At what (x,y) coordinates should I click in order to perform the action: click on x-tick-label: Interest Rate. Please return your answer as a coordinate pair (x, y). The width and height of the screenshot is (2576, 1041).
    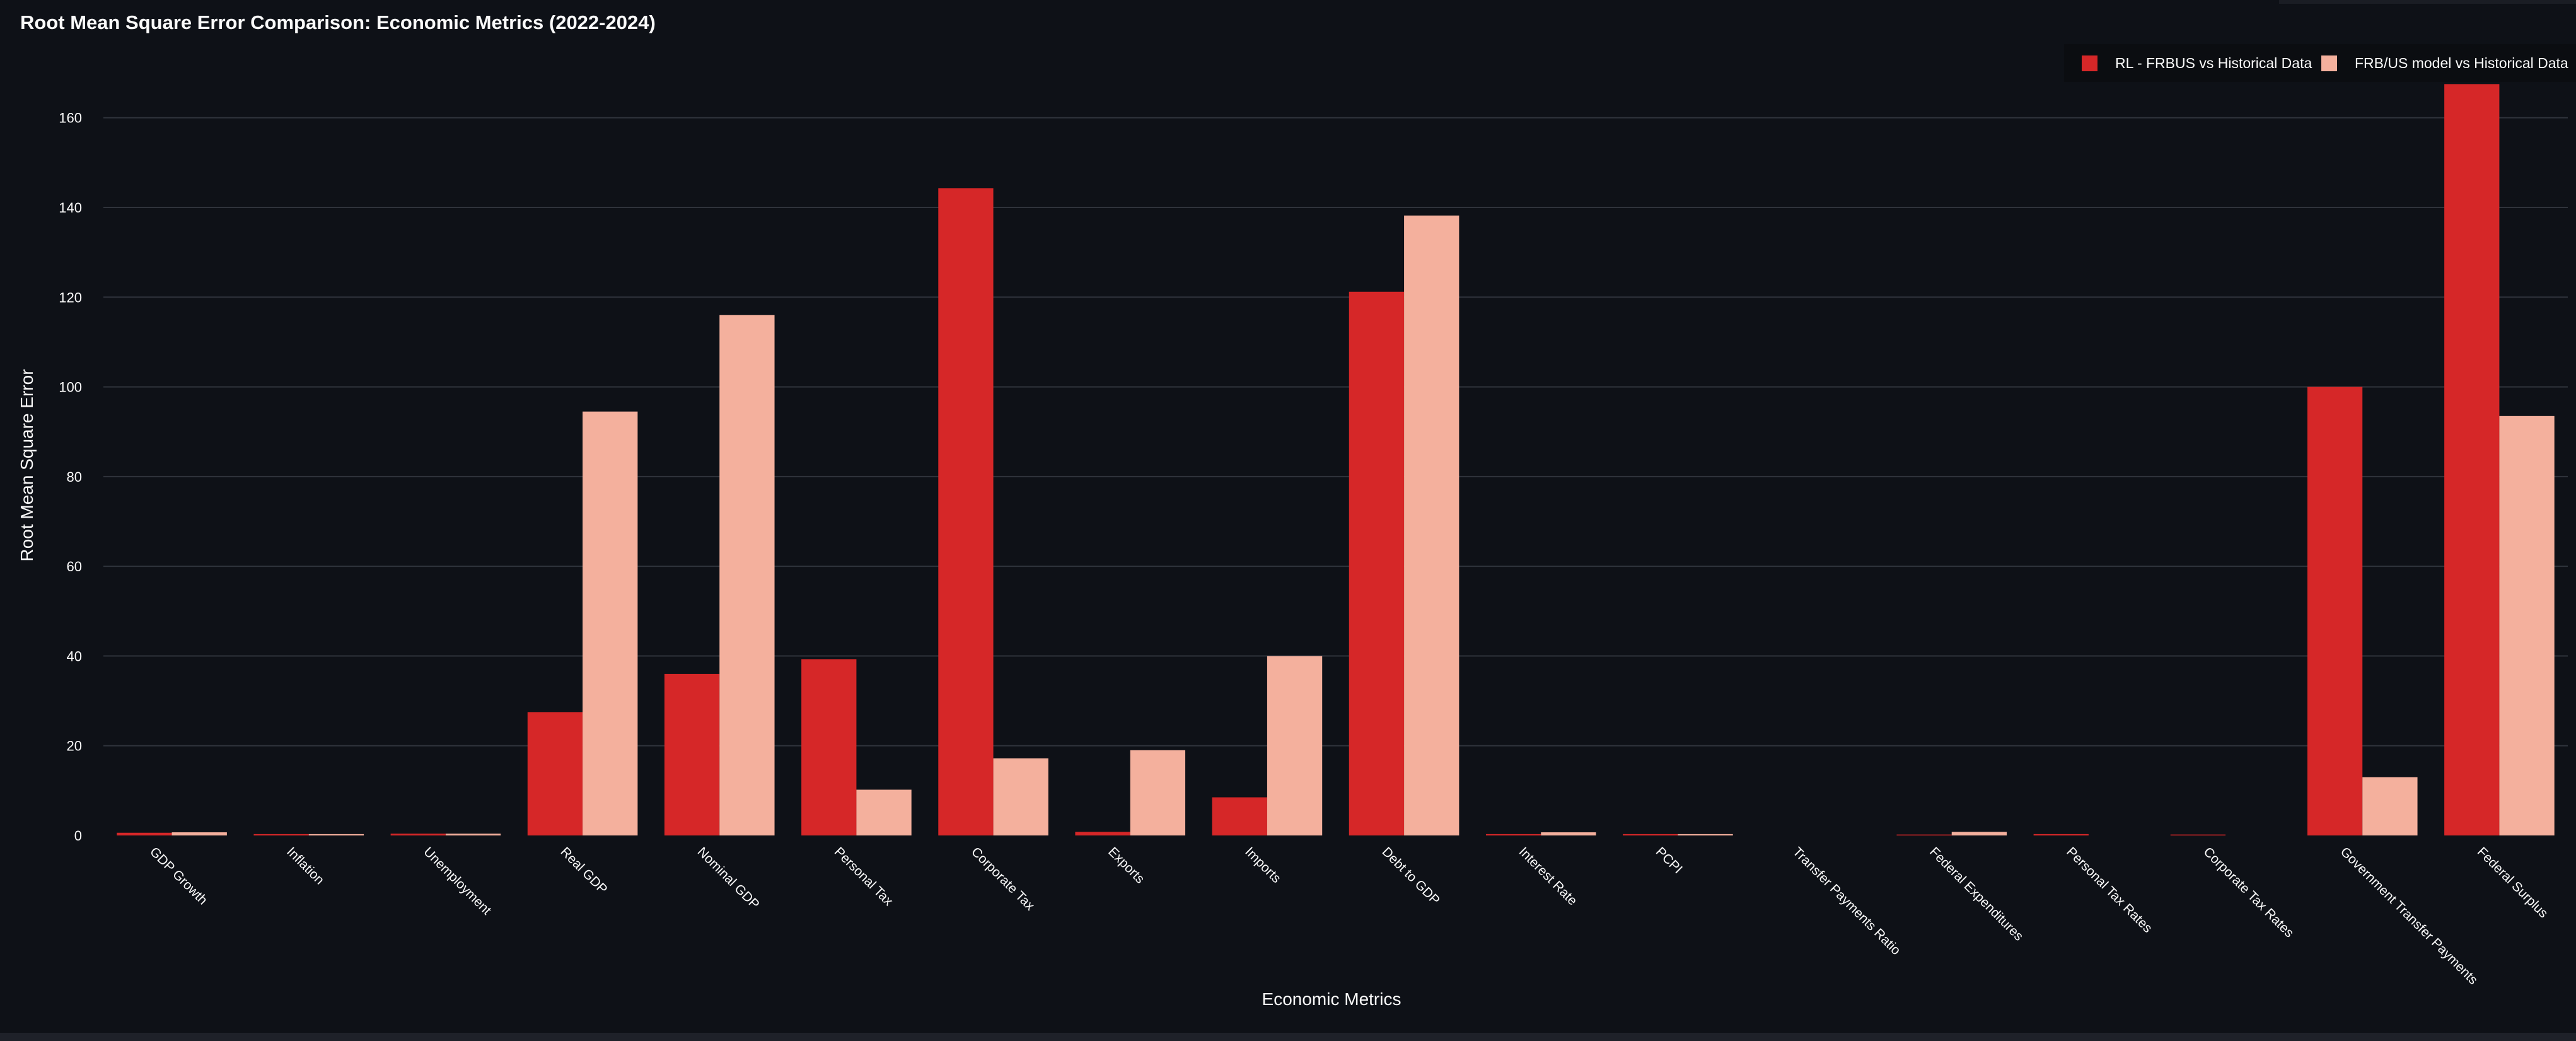
    Looking at the image, I should click on (1548, 876).